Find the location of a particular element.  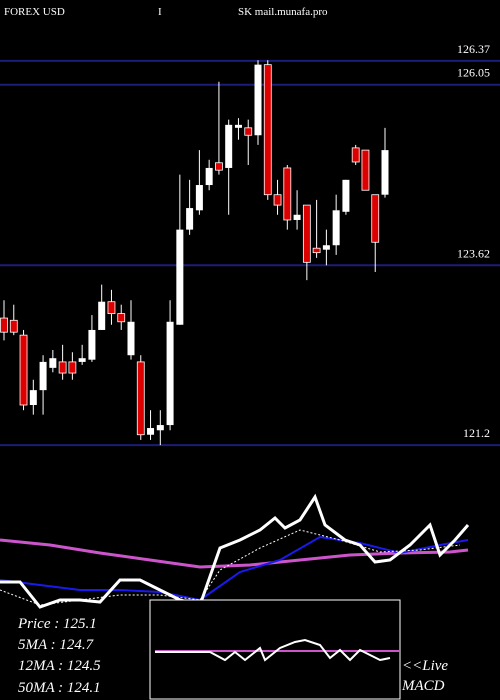

y-tick-label: 121.2 is located at coordinates (476, 433).